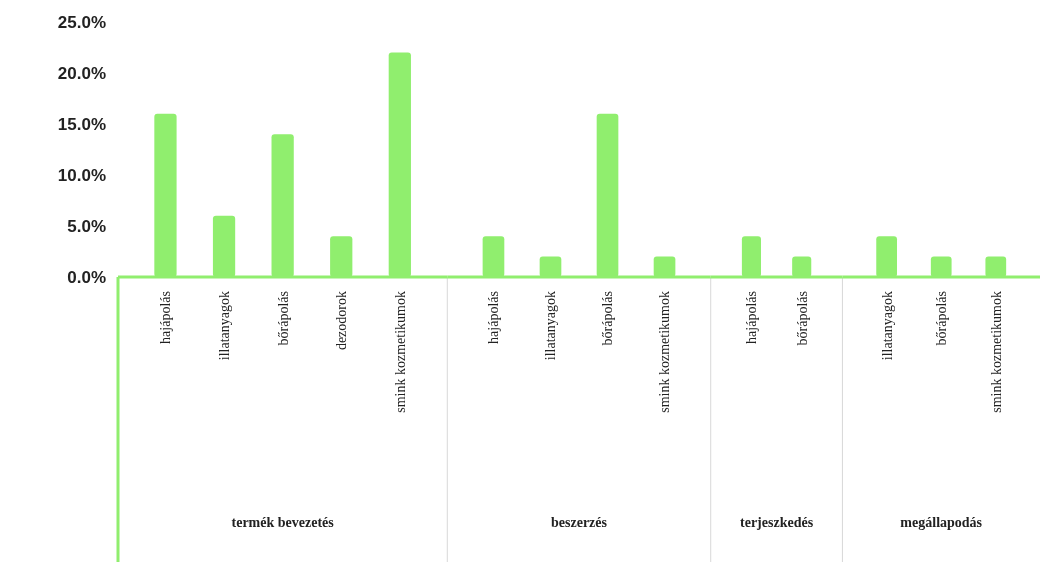 This screenshot has height=562, width=1062. I want to click on x-axis-title: termék bevezetés, so click(283, 522).